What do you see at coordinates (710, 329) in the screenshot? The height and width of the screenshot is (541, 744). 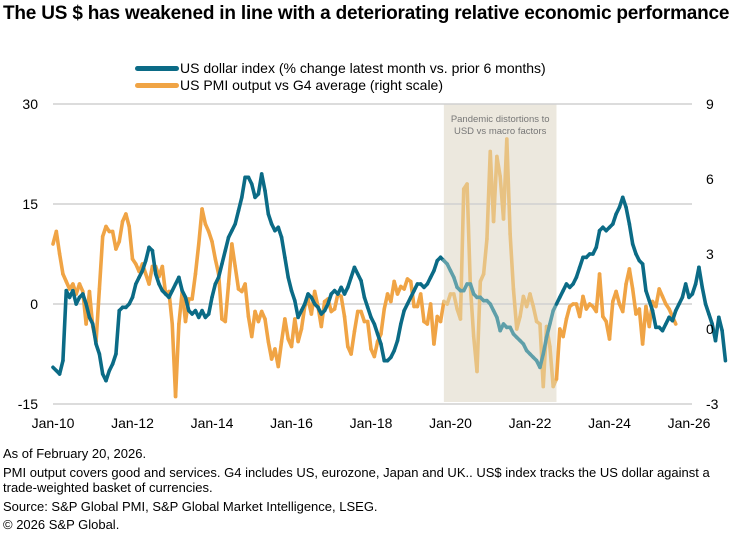 I see `y-right-tick-label: 0` at bounding box center [710, 329].